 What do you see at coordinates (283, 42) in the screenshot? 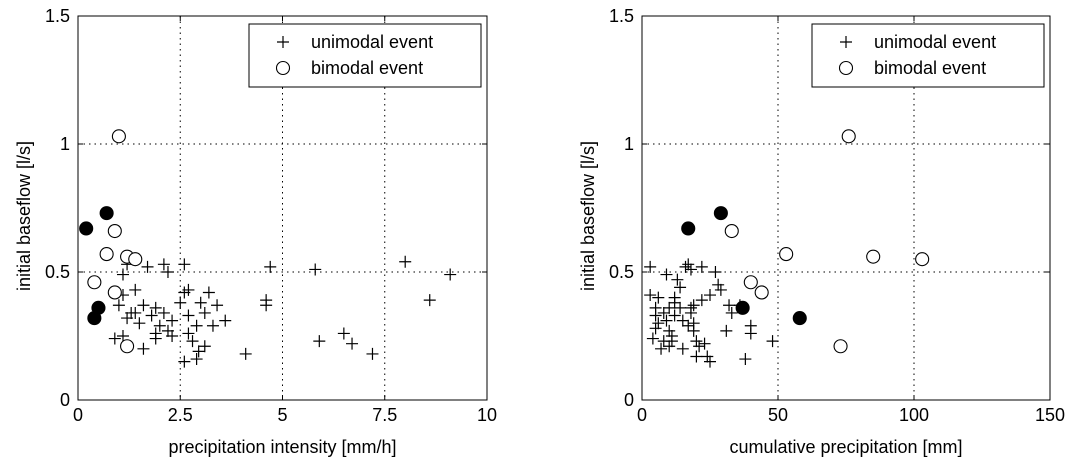
I see `legend-plus-marker` at bounding box center [283, 42].